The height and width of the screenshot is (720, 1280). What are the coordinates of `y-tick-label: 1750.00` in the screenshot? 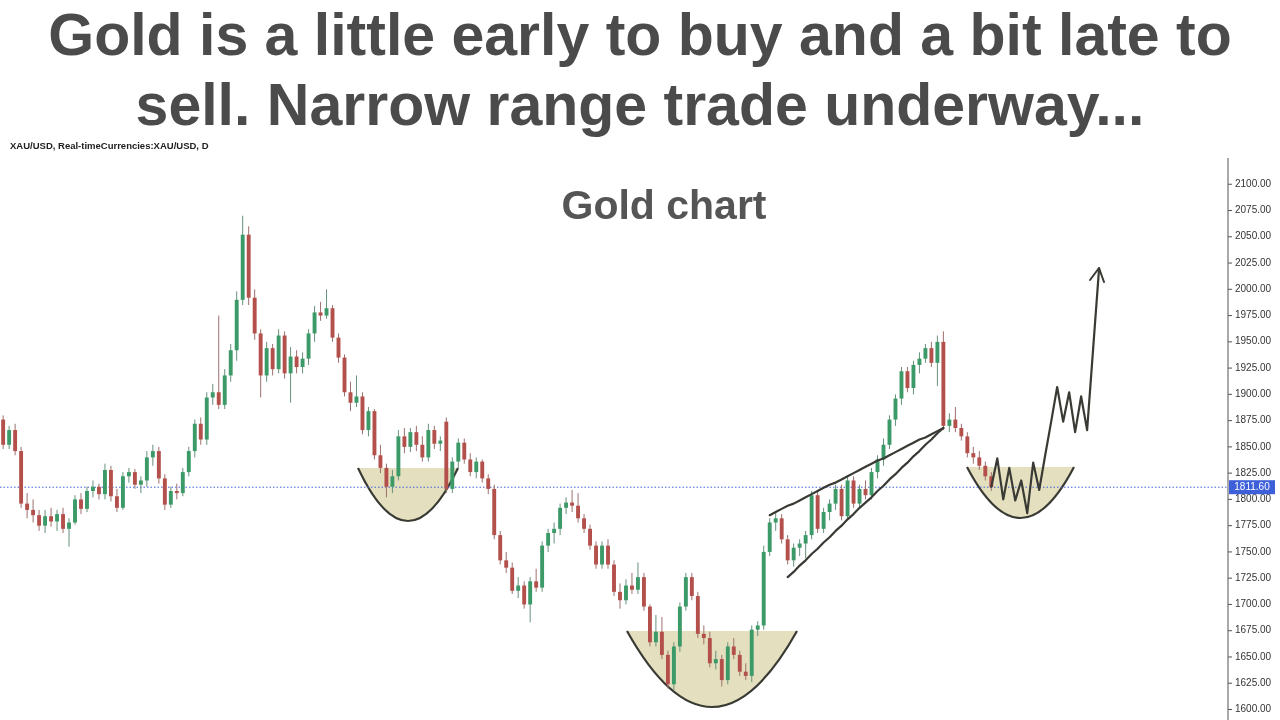 It's located at (1253, 551).